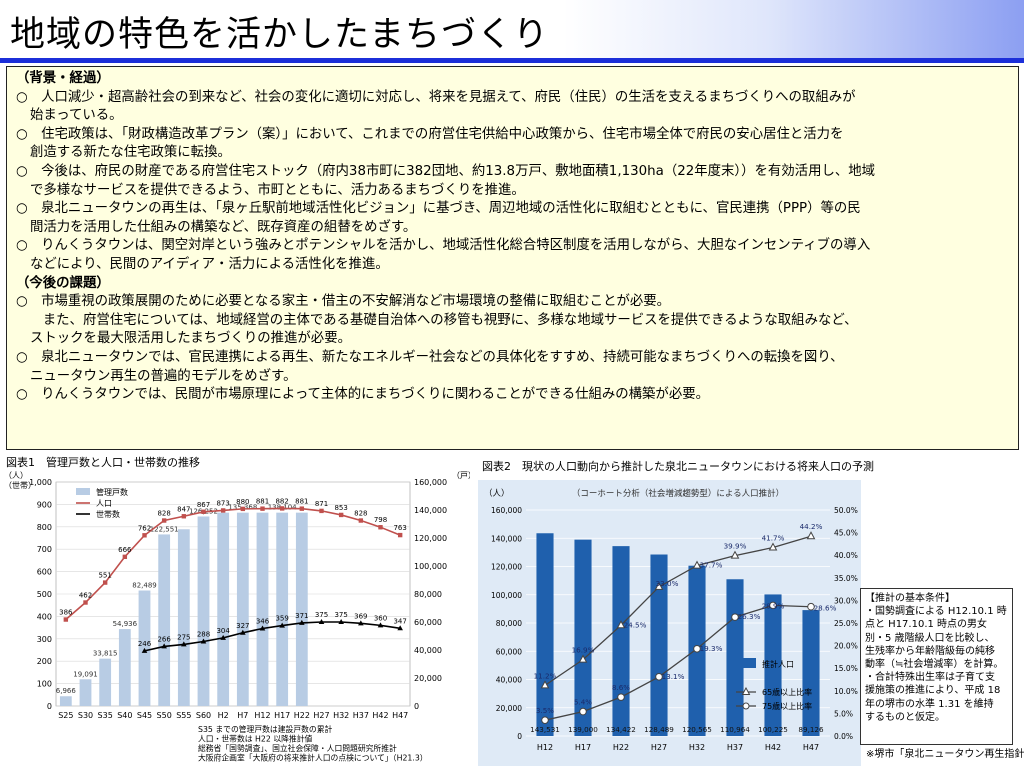 The image size is (1024, 768). I want to click on chart1-population-label: 881, so click(301, 502).